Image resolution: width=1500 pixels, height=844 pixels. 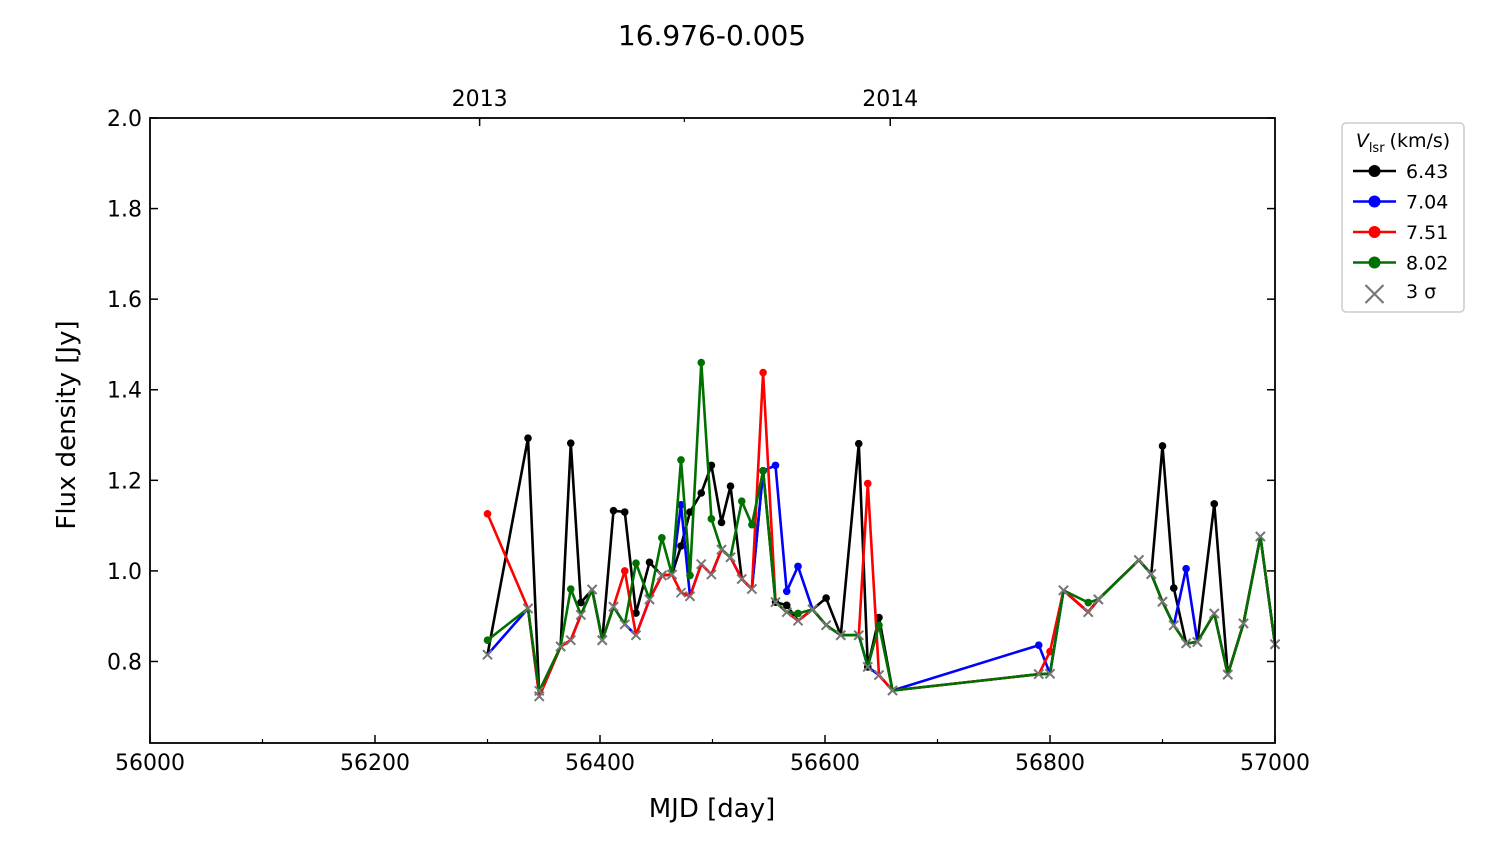 I want to click on legend-marker, so click(x=1374, y=262).